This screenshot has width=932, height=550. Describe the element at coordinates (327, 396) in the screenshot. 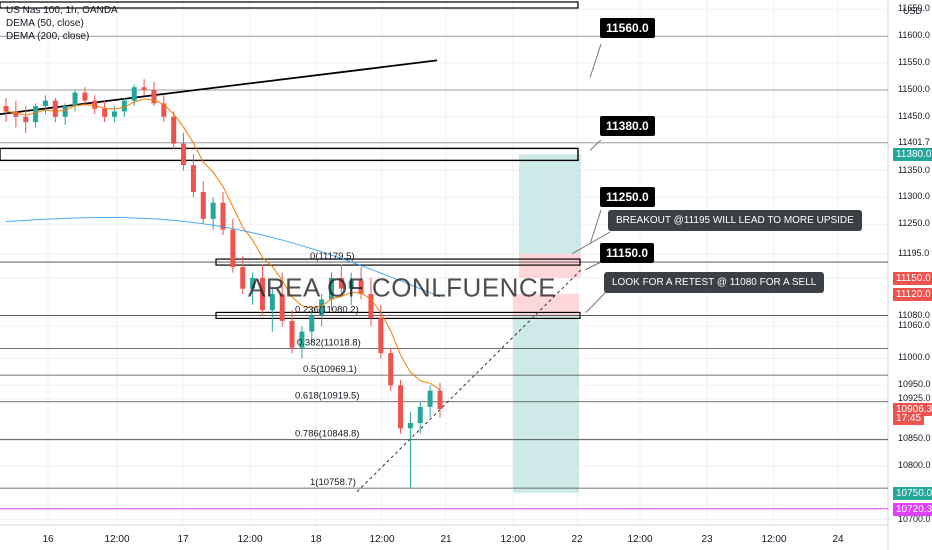

I see `fib-label: 0.618(10919.5)` at that location.